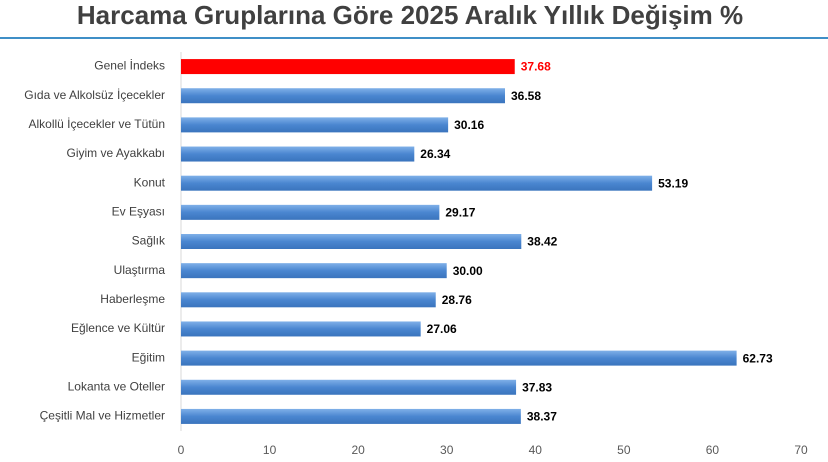  I want to click on x-tick-label: 50, so click(624, 450).